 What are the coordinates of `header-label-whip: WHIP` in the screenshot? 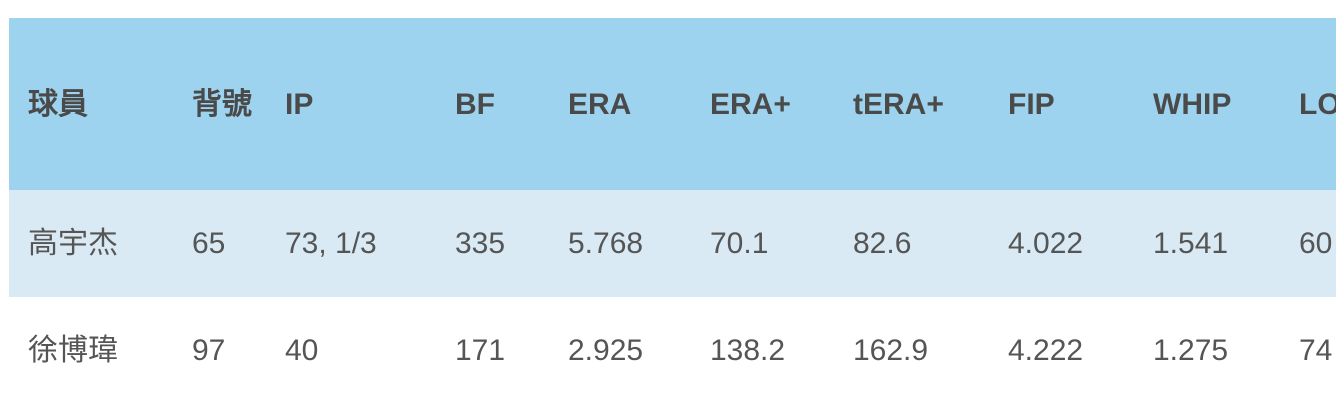 It's located at (1192, 104).